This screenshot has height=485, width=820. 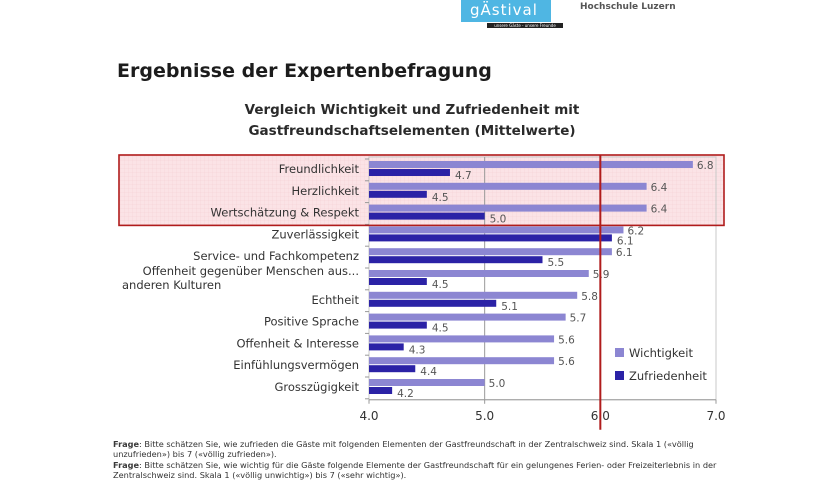 I want to click on data-label-wichtigkeit: 5.8, so click(x=589, y=297).